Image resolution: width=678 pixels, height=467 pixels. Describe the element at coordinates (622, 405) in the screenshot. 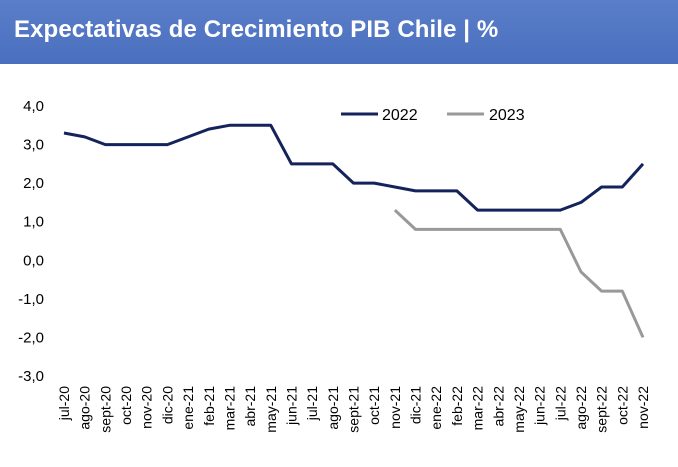

I see `x-tick-label: oct-22` at that location.